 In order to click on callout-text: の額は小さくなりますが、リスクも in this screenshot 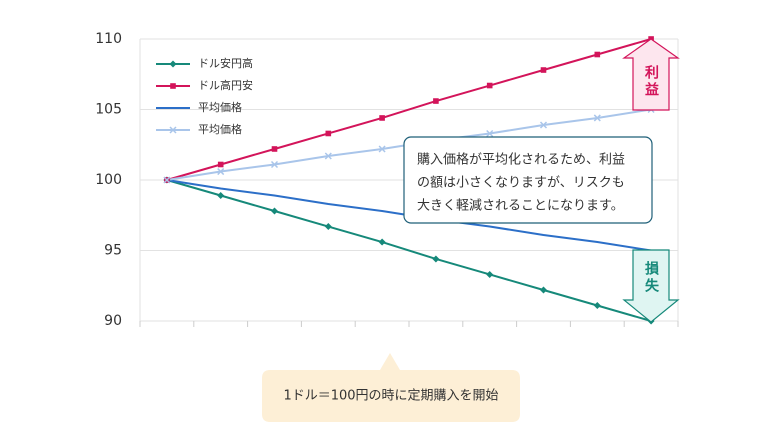, I will do `click(521, 183)`.